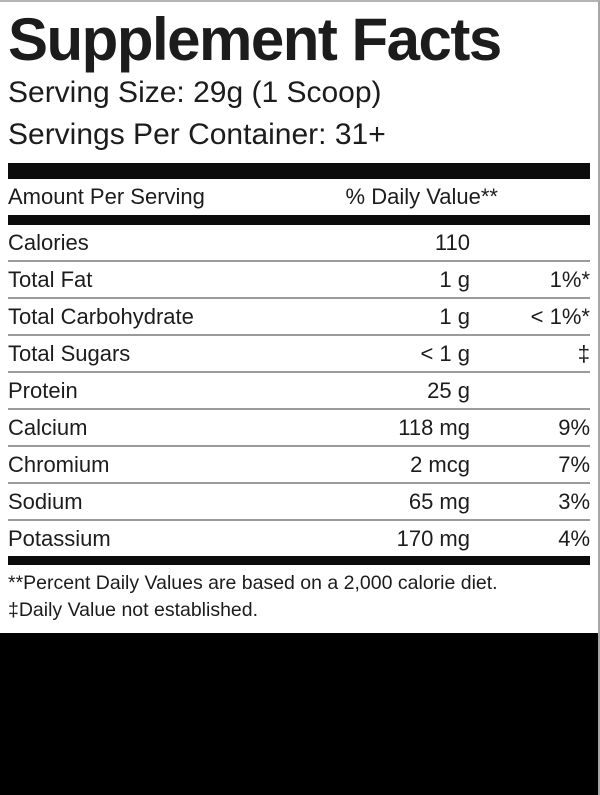 This screenshot has width=600, height=795. What do you see at coordinates (255, 39) in the screenshot?
I see `label-title: Supplement Facts` at bounding box center [255, 39].